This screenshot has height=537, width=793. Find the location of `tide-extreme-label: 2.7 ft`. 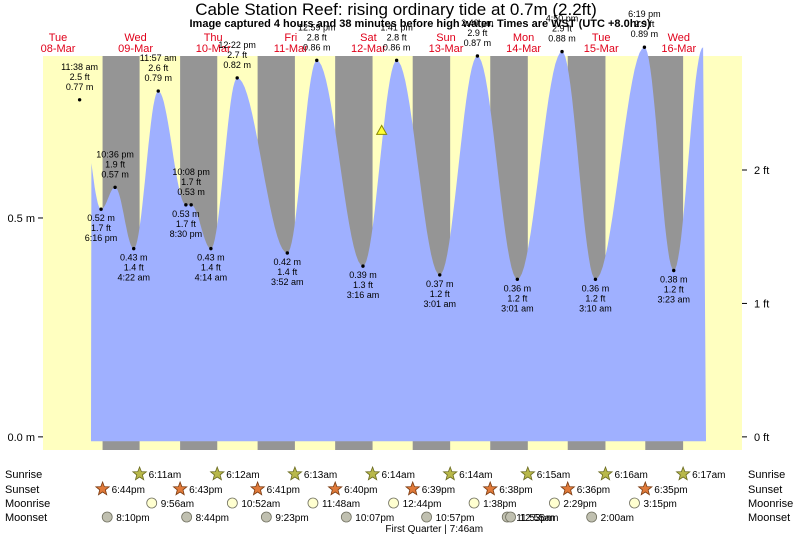

tide-extreme-label: 2.7 ft is located at coordinates (237, 55).